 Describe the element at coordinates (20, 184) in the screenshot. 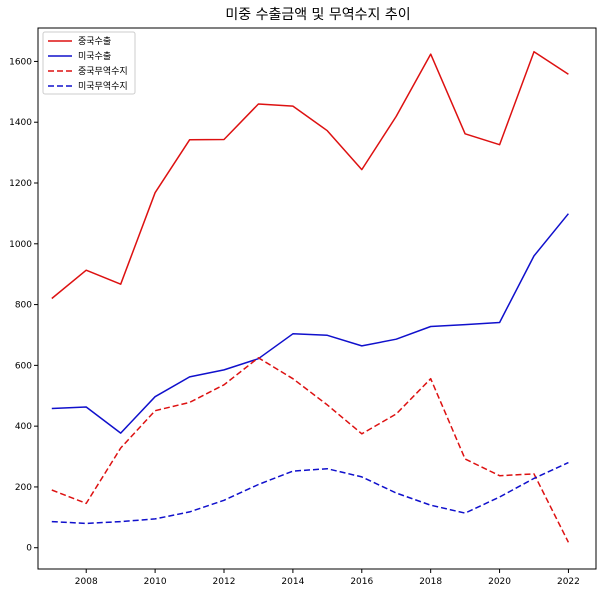

I see `y-tick-label: 1200` at that location.